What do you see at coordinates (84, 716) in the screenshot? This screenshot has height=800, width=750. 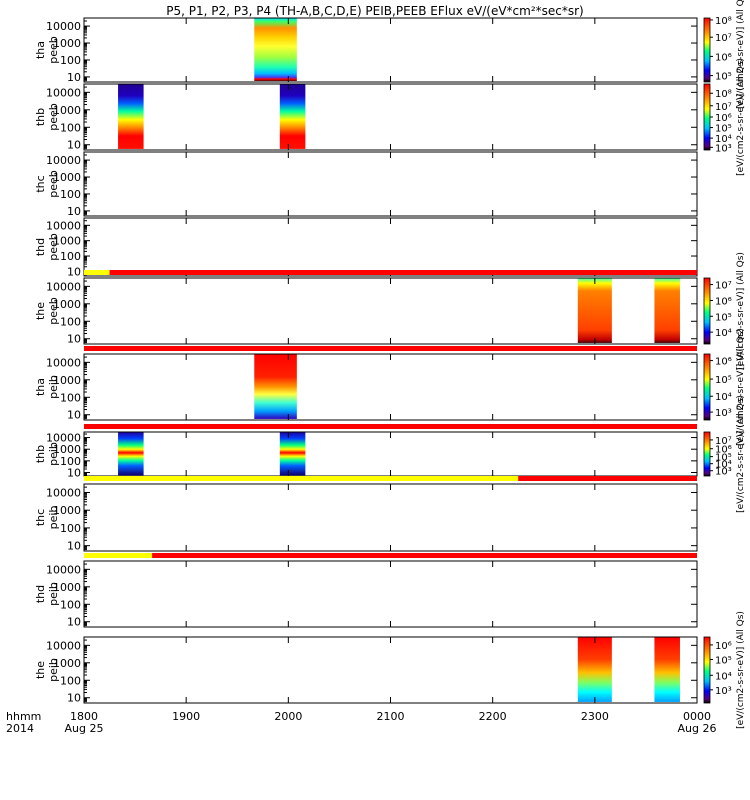 I see `x-tick-label: 1800` at bounding box center [84, 716].